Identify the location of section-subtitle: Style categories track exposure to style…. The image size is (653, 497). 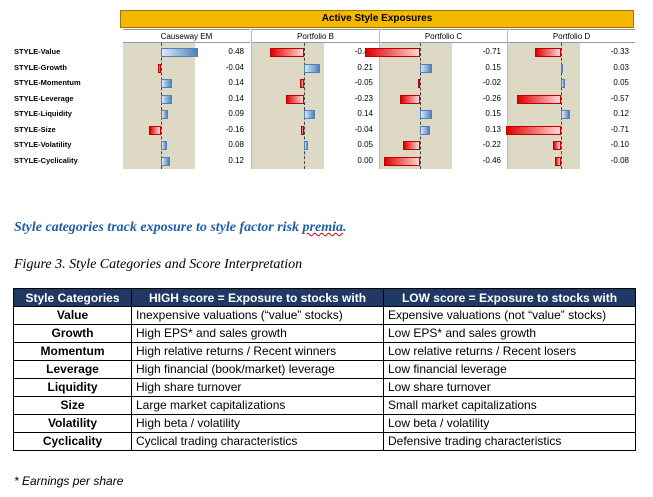
(180, 228).